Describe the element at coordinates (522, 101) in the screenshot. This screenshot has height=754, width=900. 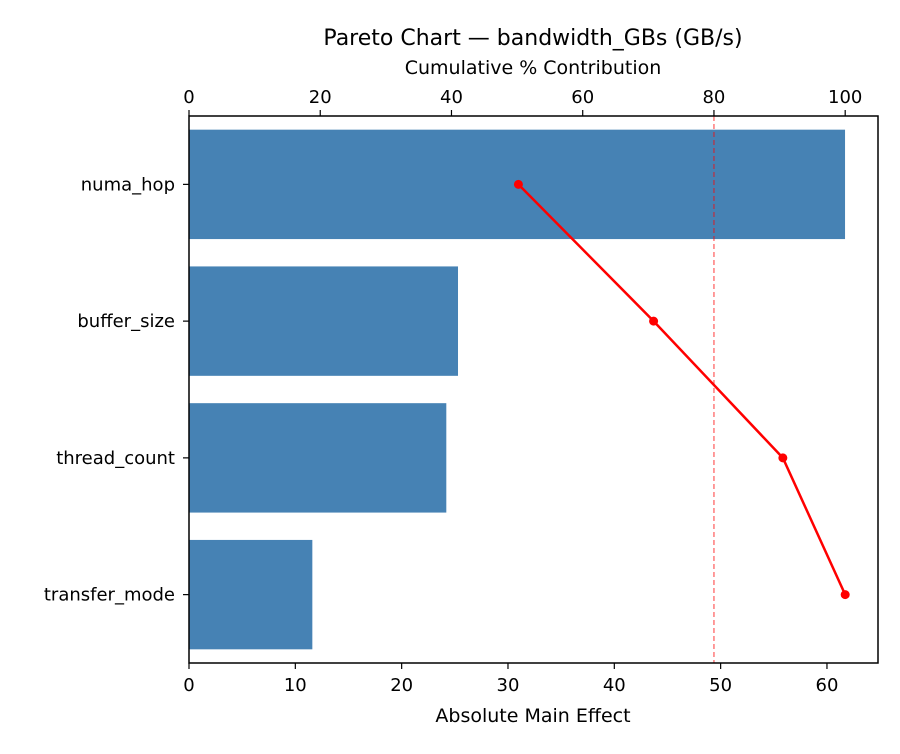
I see `top-axis: 0 20 40 60 80 100` at that location.